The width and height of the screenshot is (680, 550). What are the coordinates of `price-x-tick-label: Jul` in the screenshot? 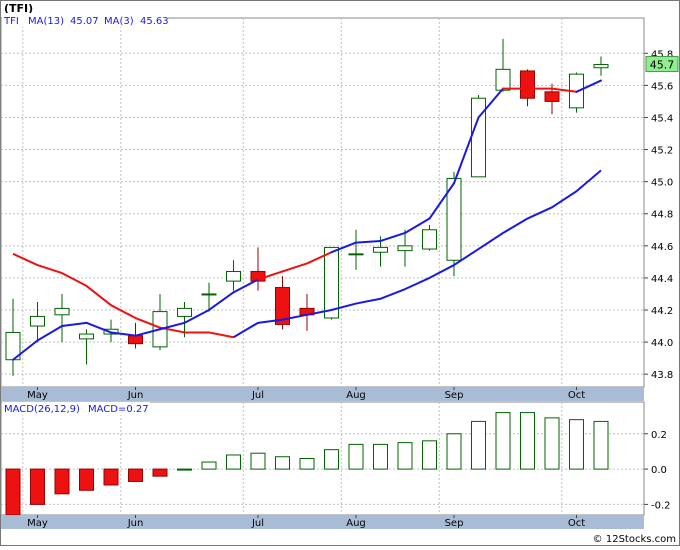 It's located at (257, 395).